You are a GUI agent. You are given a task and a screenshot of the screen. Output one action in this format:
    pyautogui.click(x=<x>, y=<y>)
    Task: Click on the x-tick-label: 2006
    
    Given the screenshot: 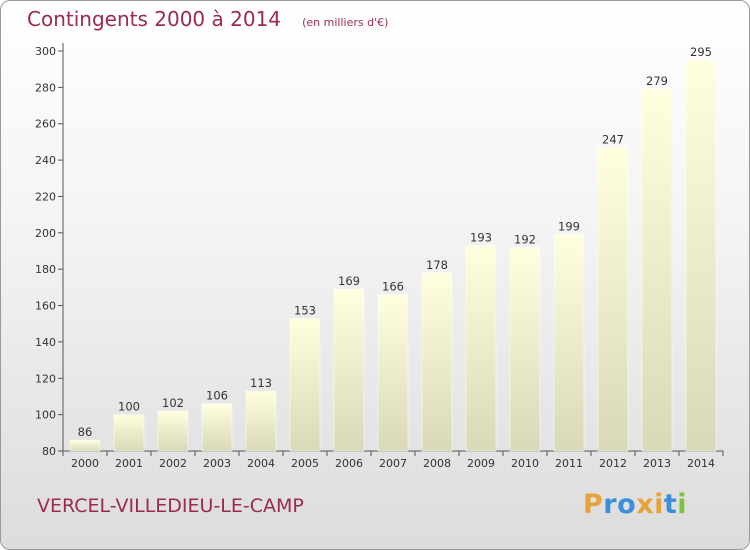 What is the action you would take?
    pyautogui.click(x=349, y=463)
    